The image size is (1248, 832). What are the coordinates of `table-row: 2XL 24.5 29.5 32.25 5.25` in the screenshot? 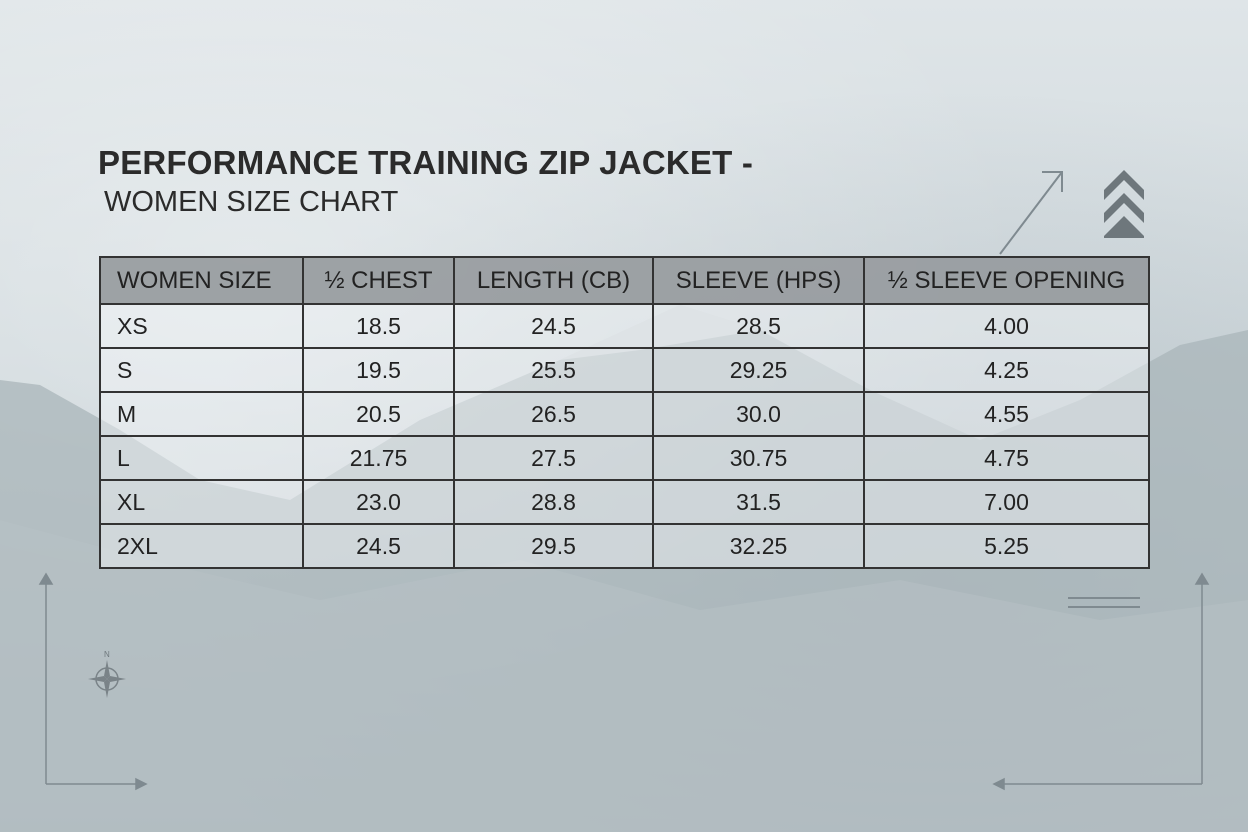 It's located at (624, 546).